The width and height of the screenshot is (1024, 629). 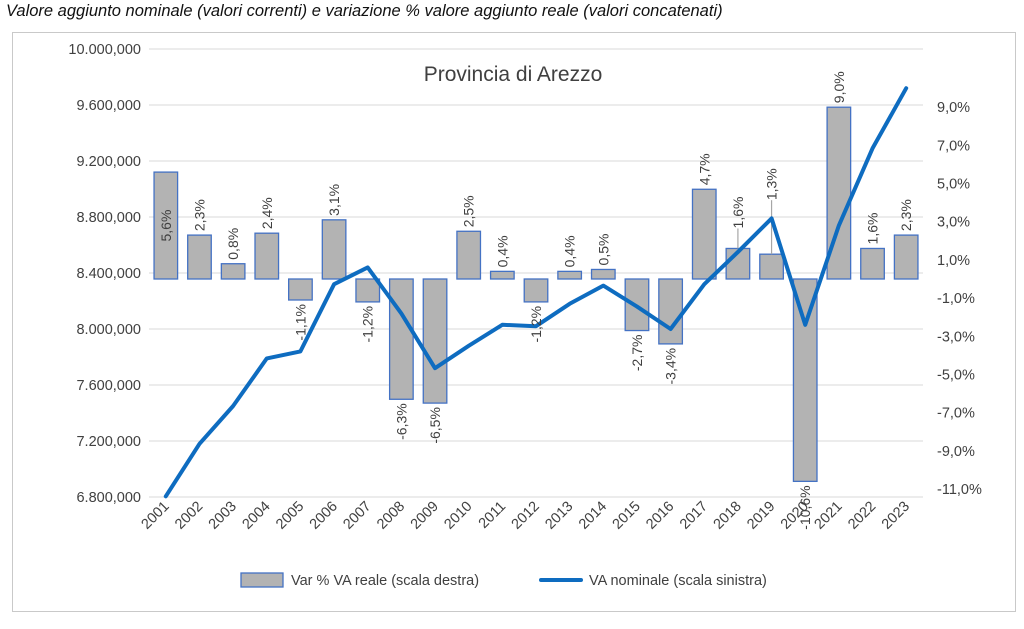 I want to click on x-tick-label: 2006, so click(x=324, y=516).